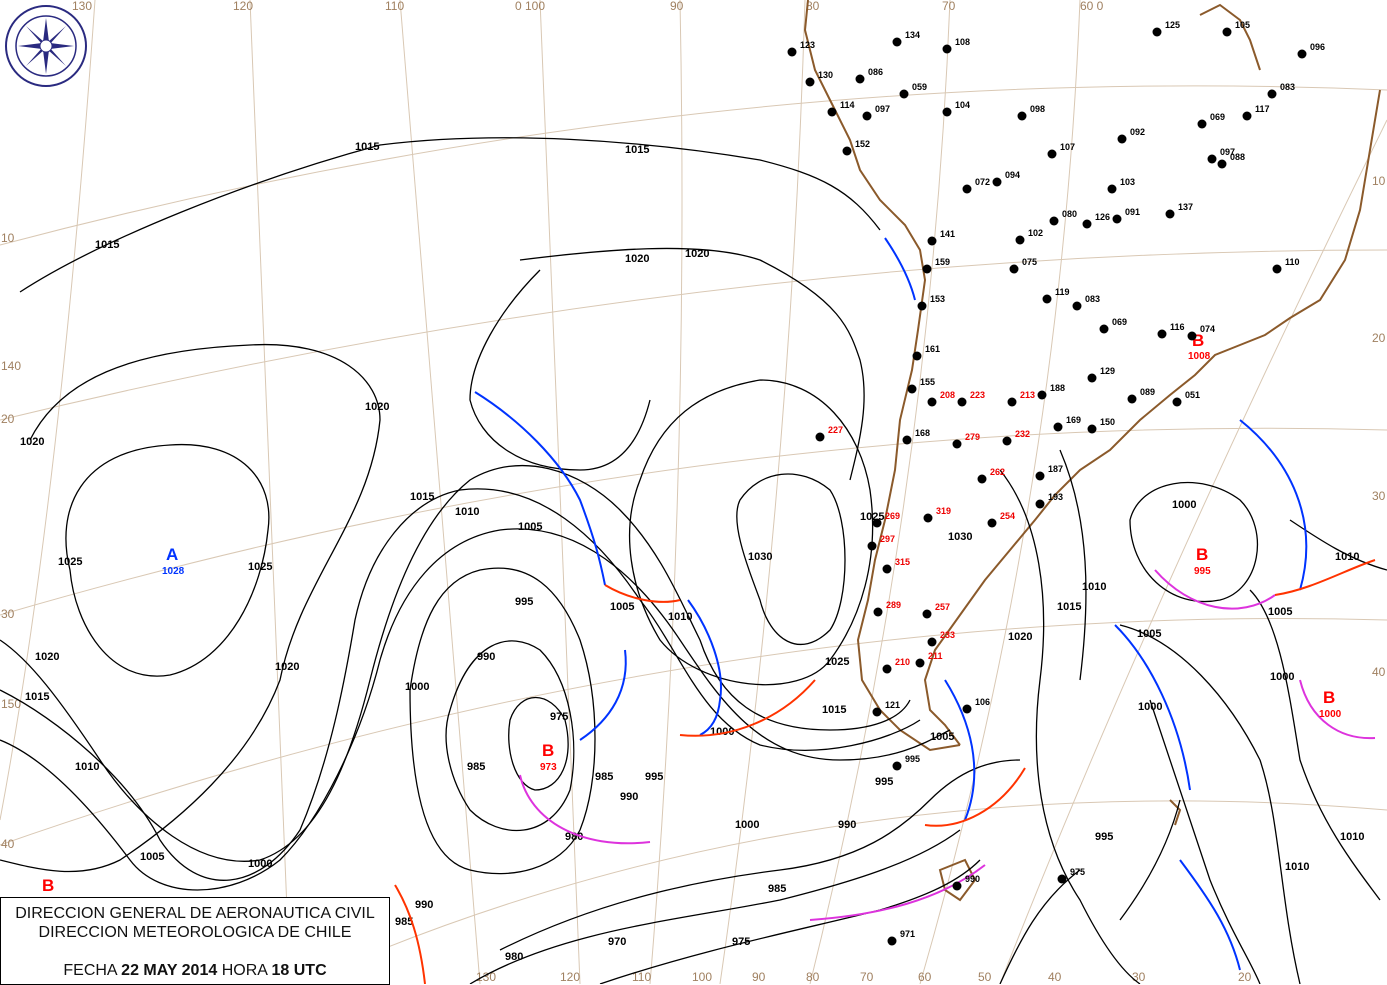 This screenshot has height=985, width=1387. I want to click on low-pressure-value: 995, so click(1202, 571).